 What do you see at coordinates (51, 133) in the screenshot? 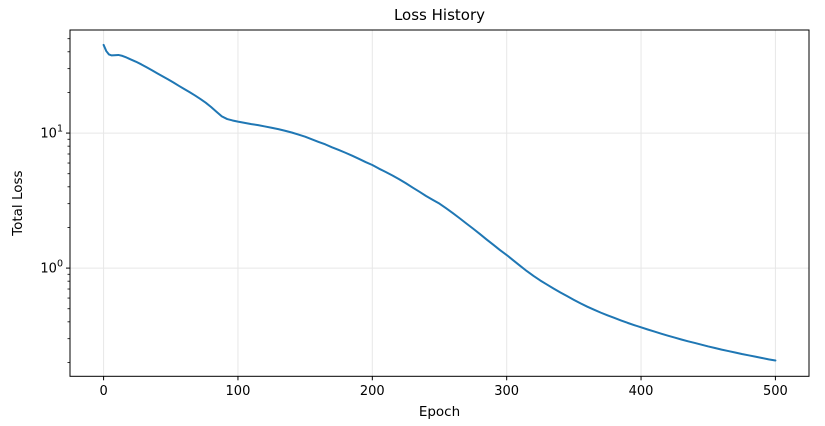
I see `y-tick-label: 10¹` at bounding box center [51, 133].